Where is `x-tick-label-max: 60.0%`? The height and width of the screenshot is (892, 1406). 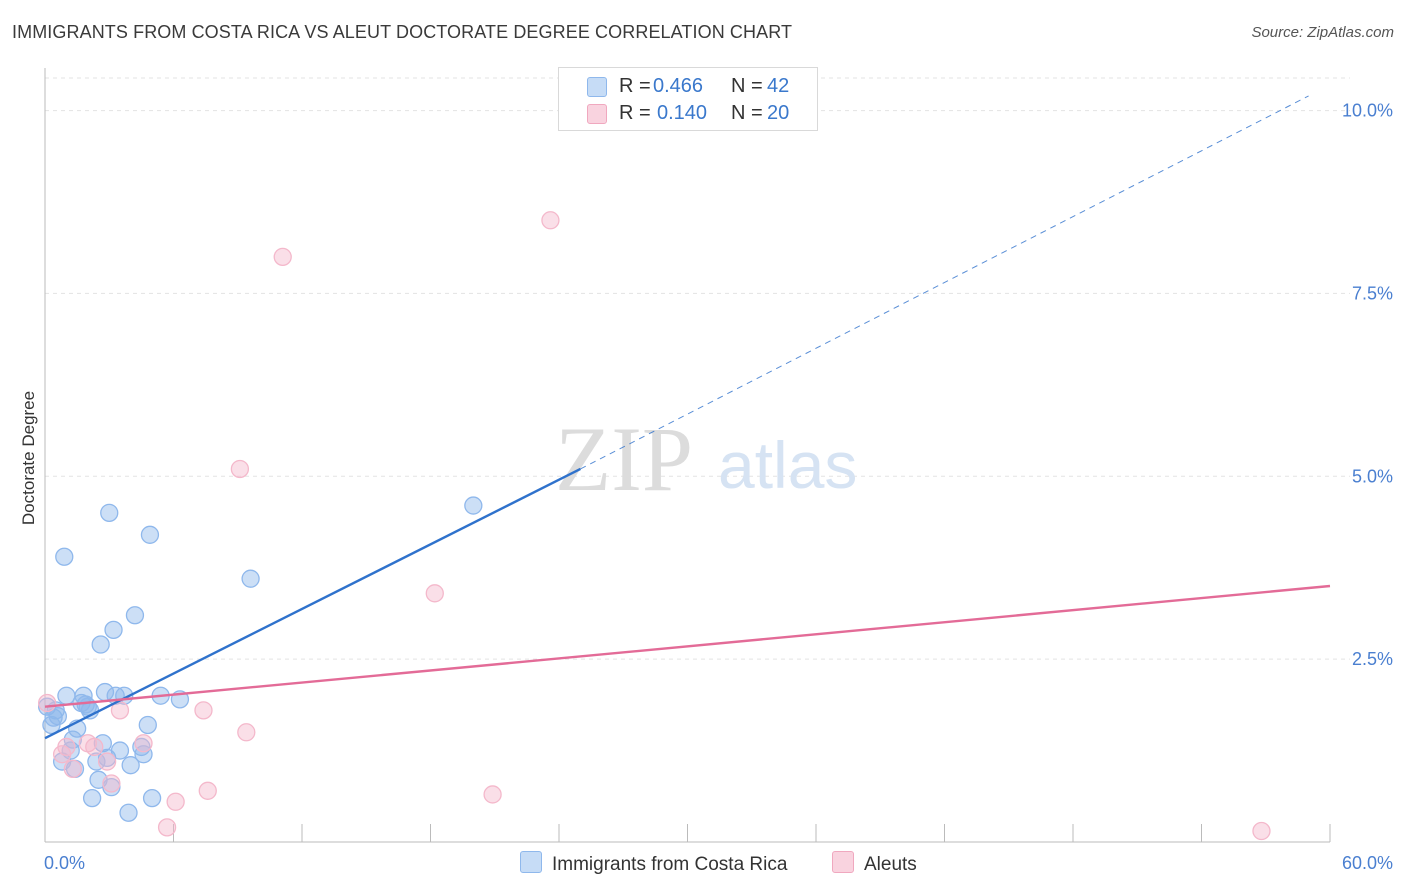
x-tick-label-max: 60.0% is located at coordinates (1367, 863).